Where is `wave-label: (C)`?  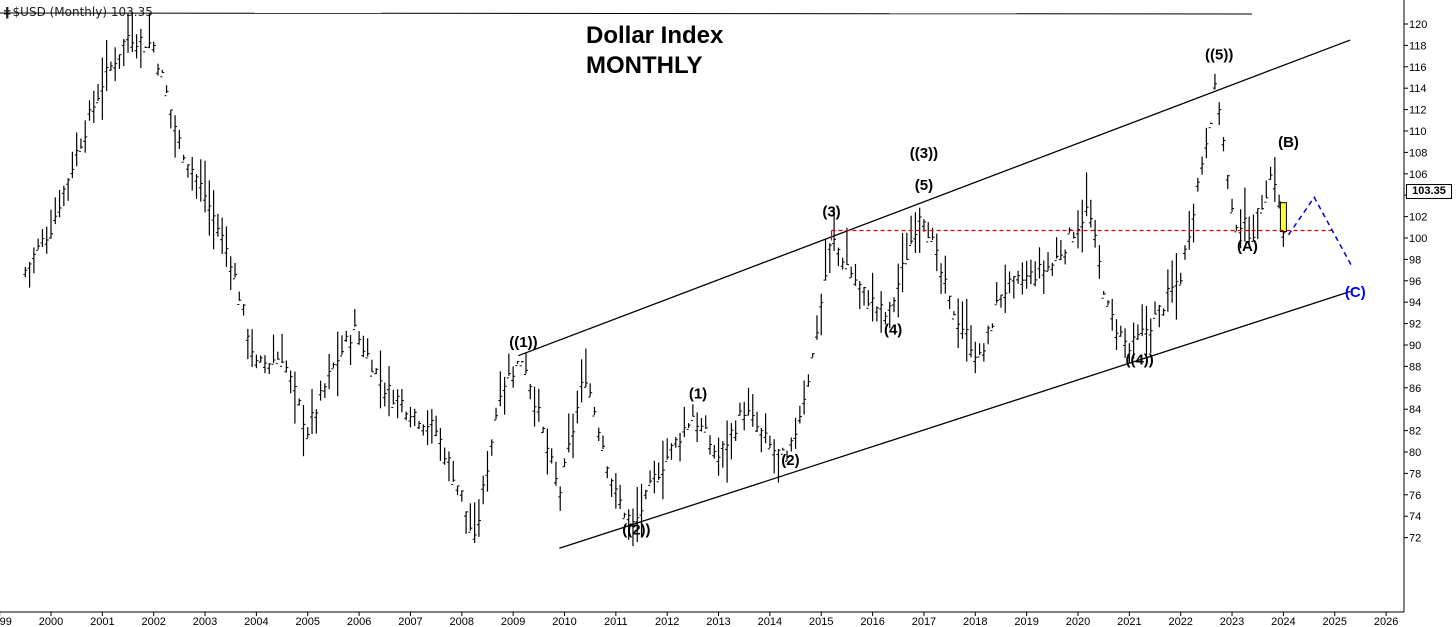 wave-label: (C) is located at coordinates (1355, 292).